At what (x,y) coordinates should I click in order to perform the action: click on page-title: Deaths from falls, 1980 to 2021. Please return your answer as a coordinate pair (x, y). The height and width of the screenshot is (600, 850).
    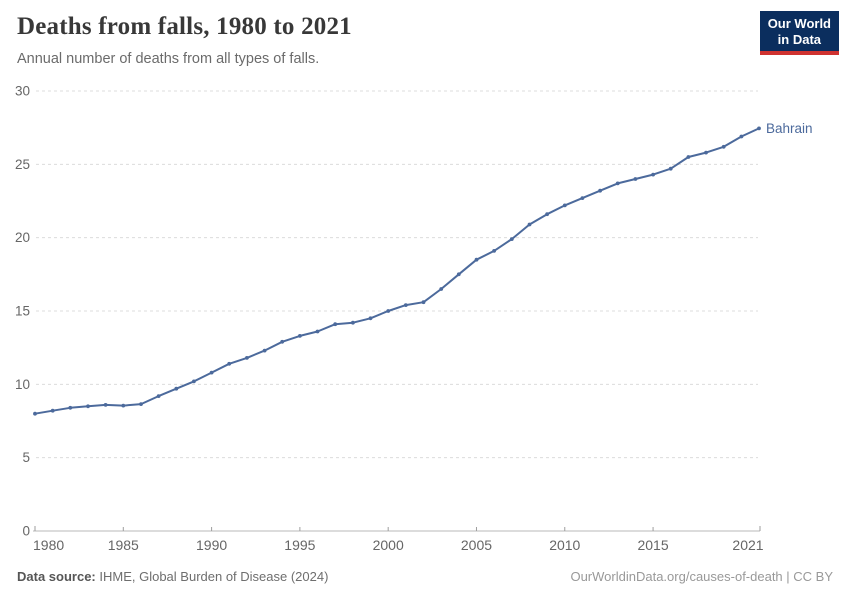
    Looking at the image, I should click on (184, 26).